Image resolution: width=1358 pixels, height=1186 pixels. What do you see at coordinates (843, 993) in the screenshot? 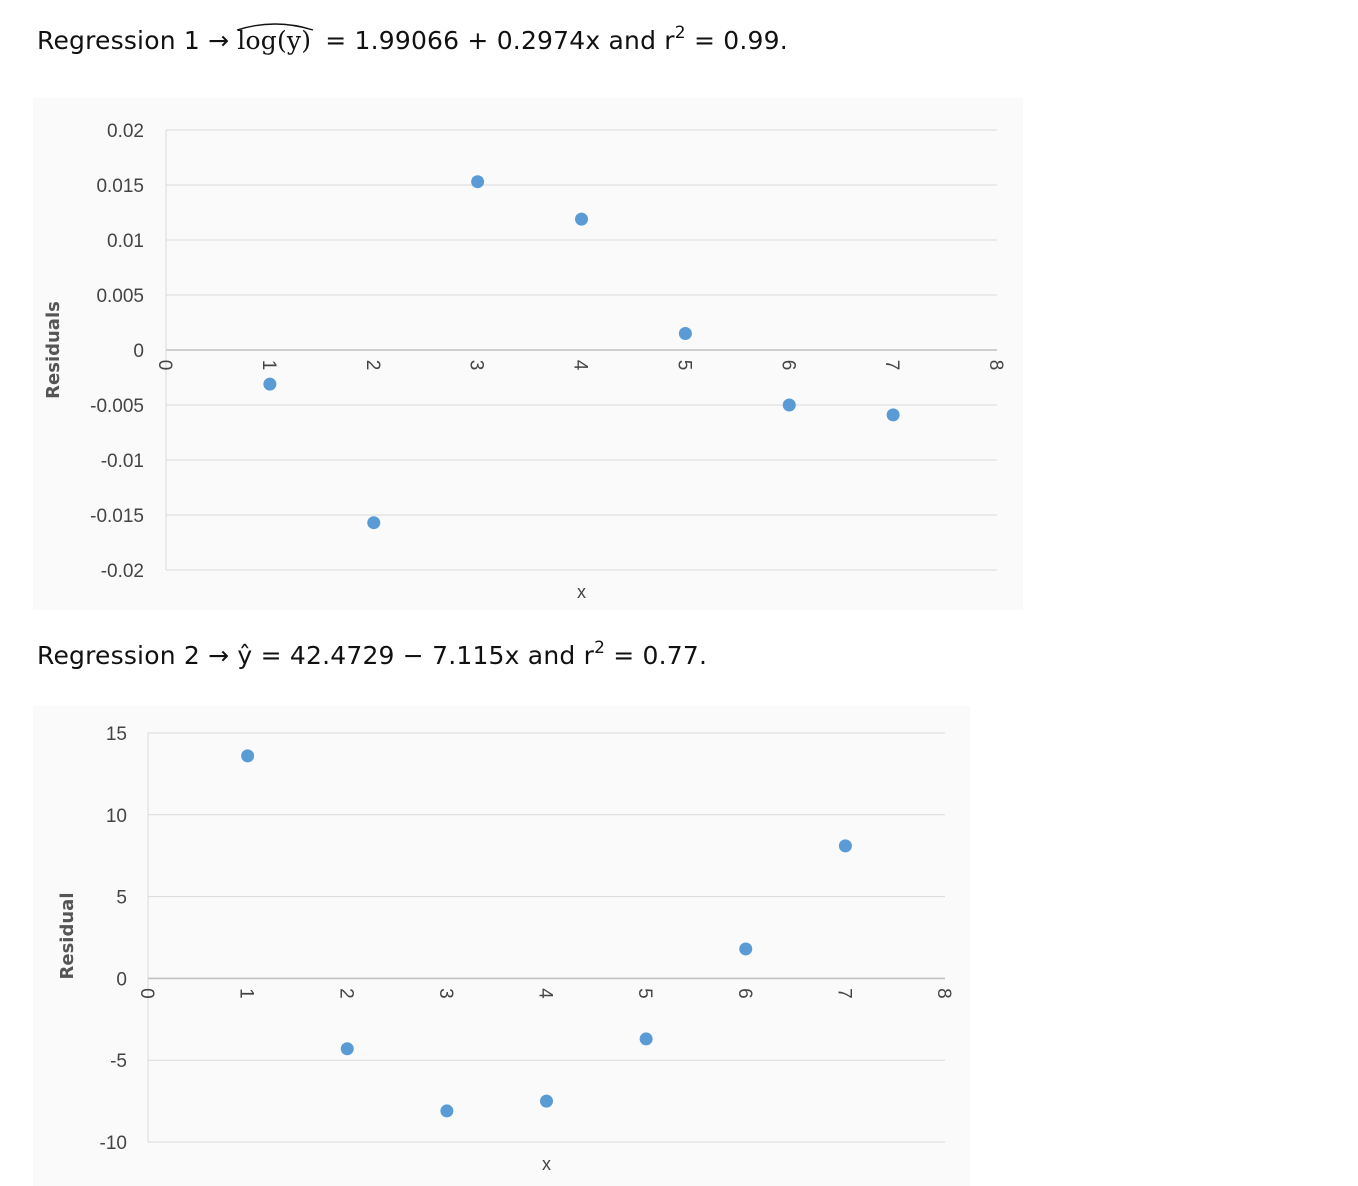
I see `chart-2-x-tick-label: 7` at bounding box center [843, 993].